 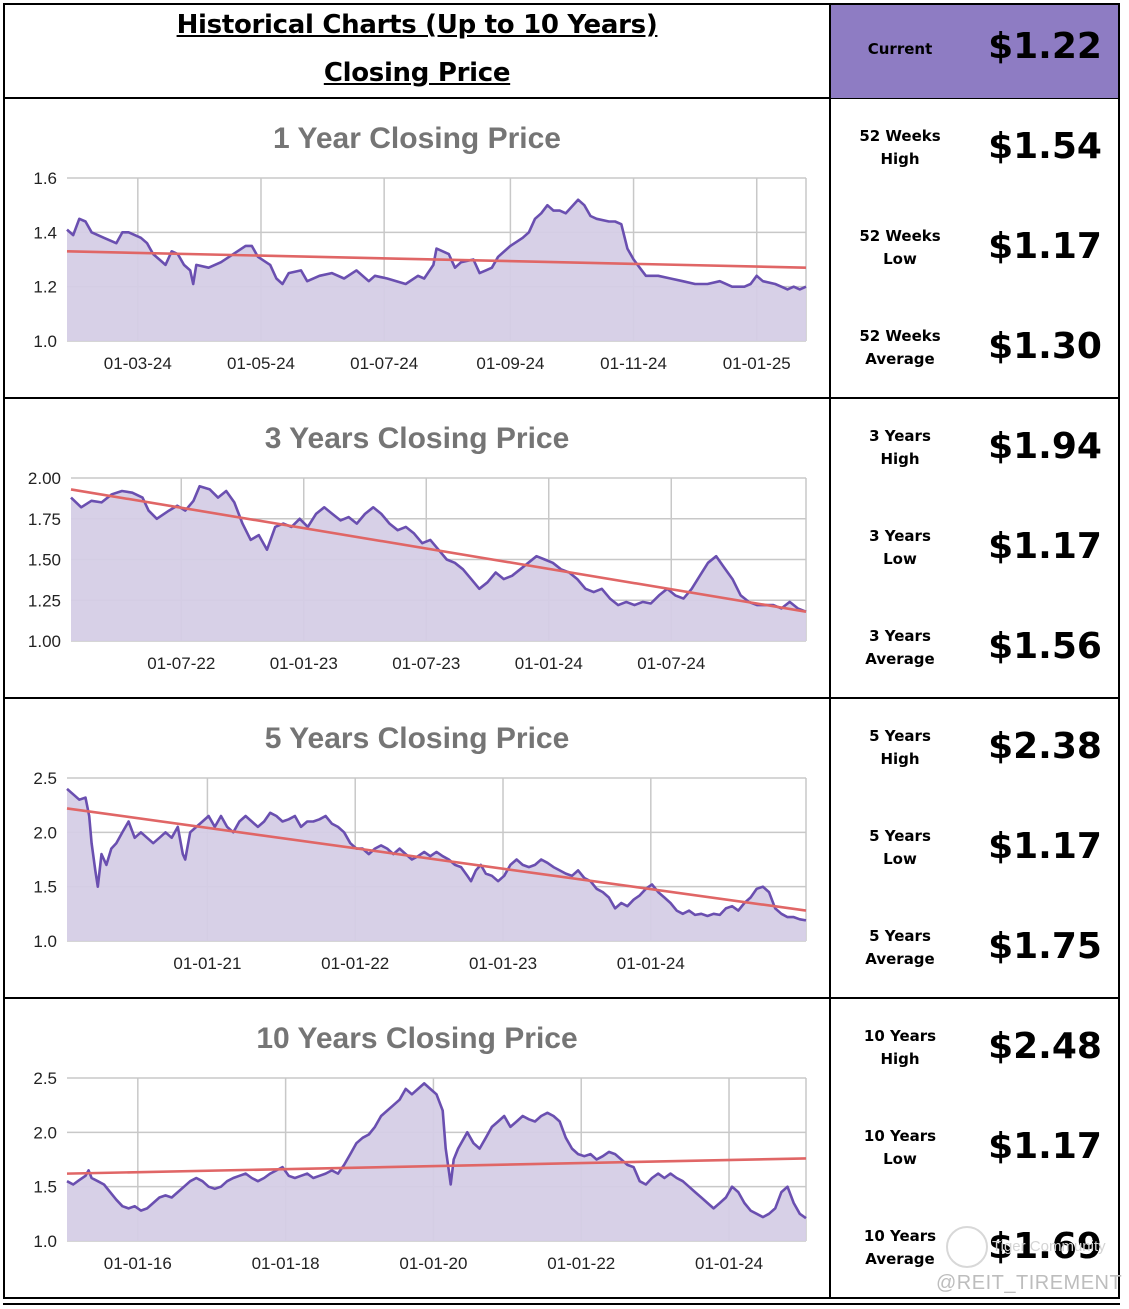 I want to click on x-tick-label: 01-09-24, so click(x=510, y=363).